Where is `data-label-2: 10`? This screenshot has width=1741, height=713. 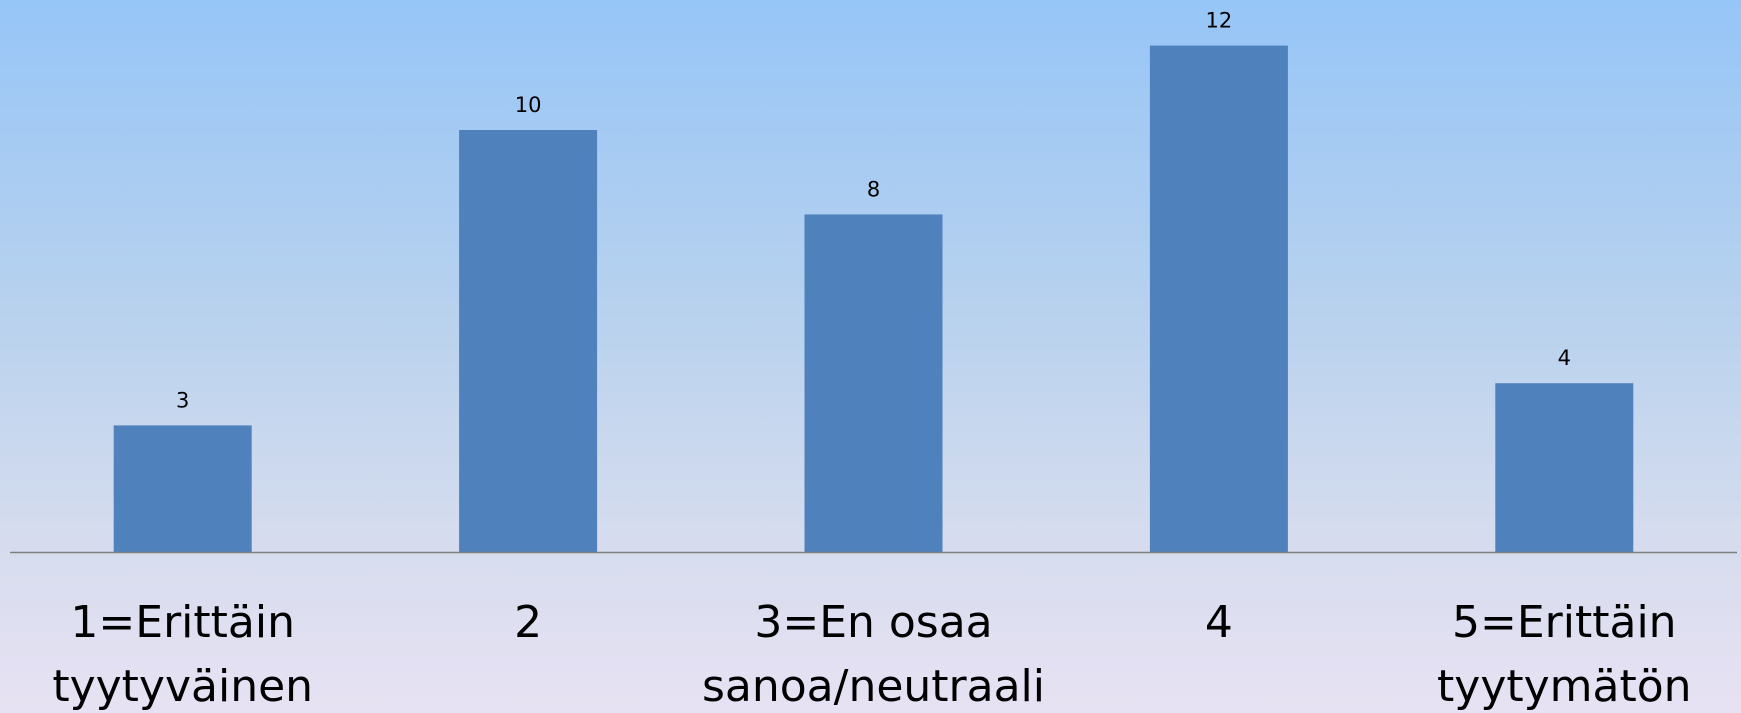 data-label-2: 10 is located at coordinates (528, 105).